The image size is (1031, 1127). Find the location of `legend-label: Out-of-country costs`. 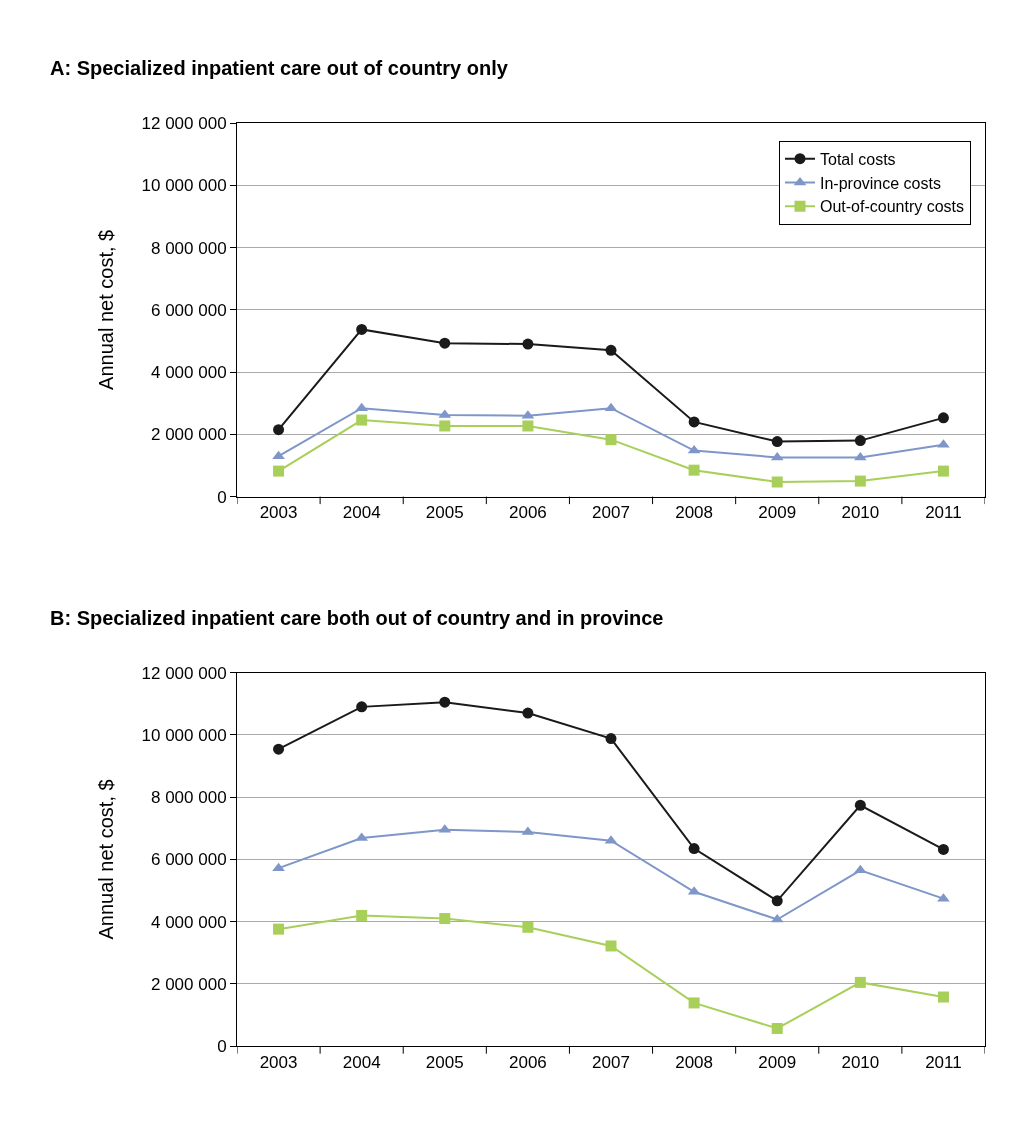

legend-label: Out-of-country costs is located at coordinates (892, 207).